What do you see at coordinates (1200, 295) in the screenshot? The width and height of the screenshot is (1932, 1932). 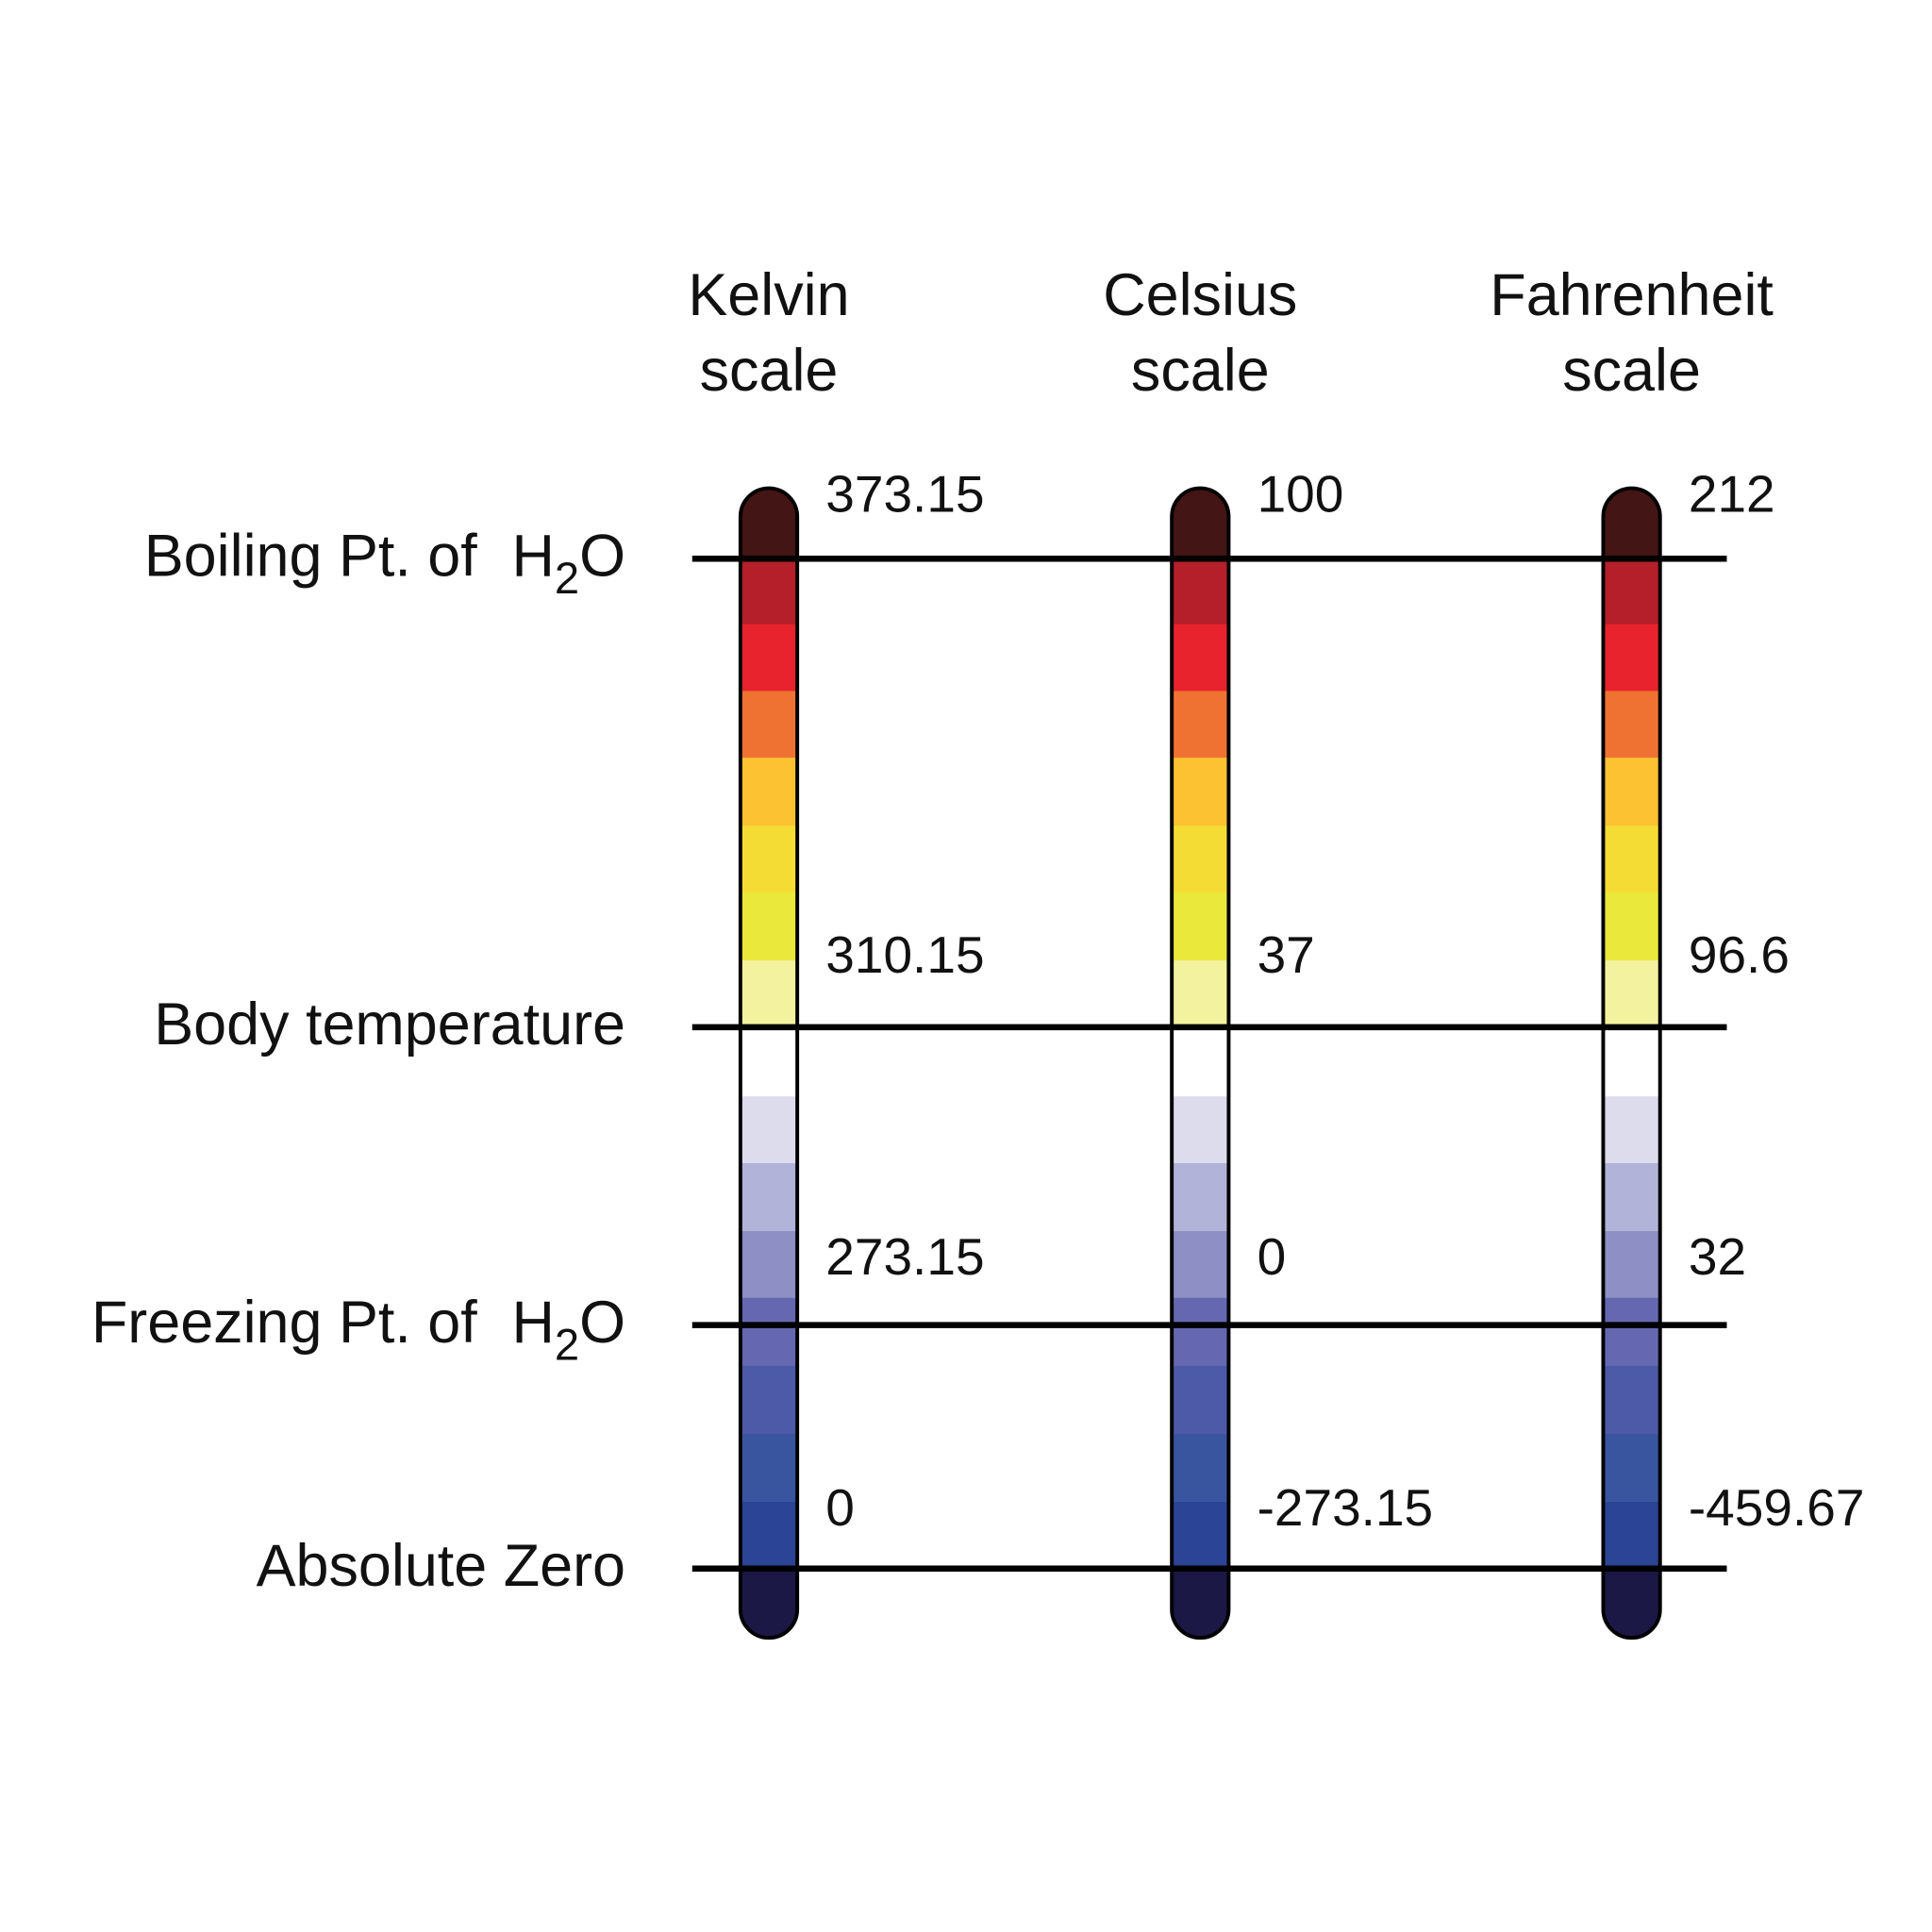 I see `column-title: Celsius` at bounding box center [1200, 295].